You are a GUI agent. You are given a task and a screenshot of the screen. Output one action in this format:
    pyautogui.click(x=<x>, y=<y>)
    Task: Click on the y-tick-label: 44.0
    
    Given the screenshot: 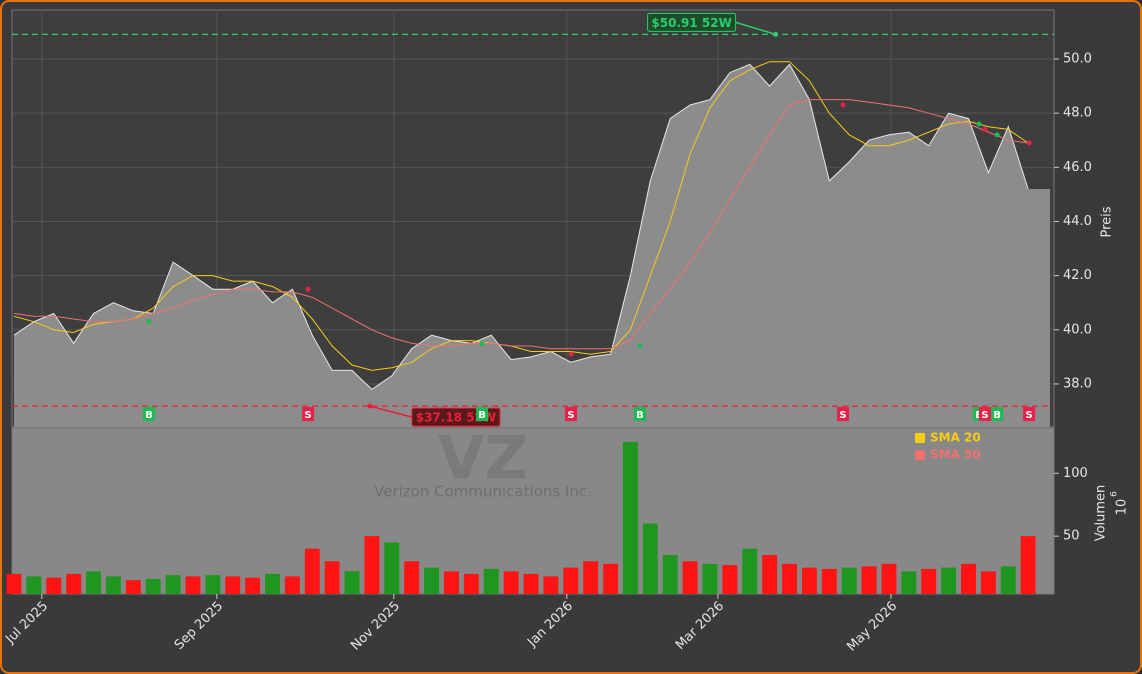 What is the action you would take?
    pyautogui.click(x=1077, y=221)
    